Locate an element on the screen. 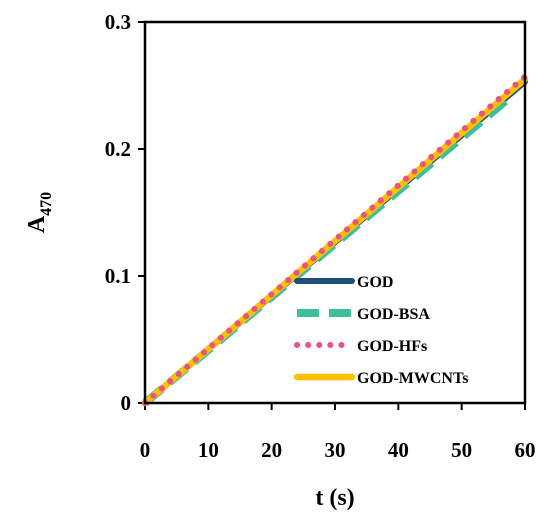  y-axis-title: A470 is located at coordinates (39, 212).